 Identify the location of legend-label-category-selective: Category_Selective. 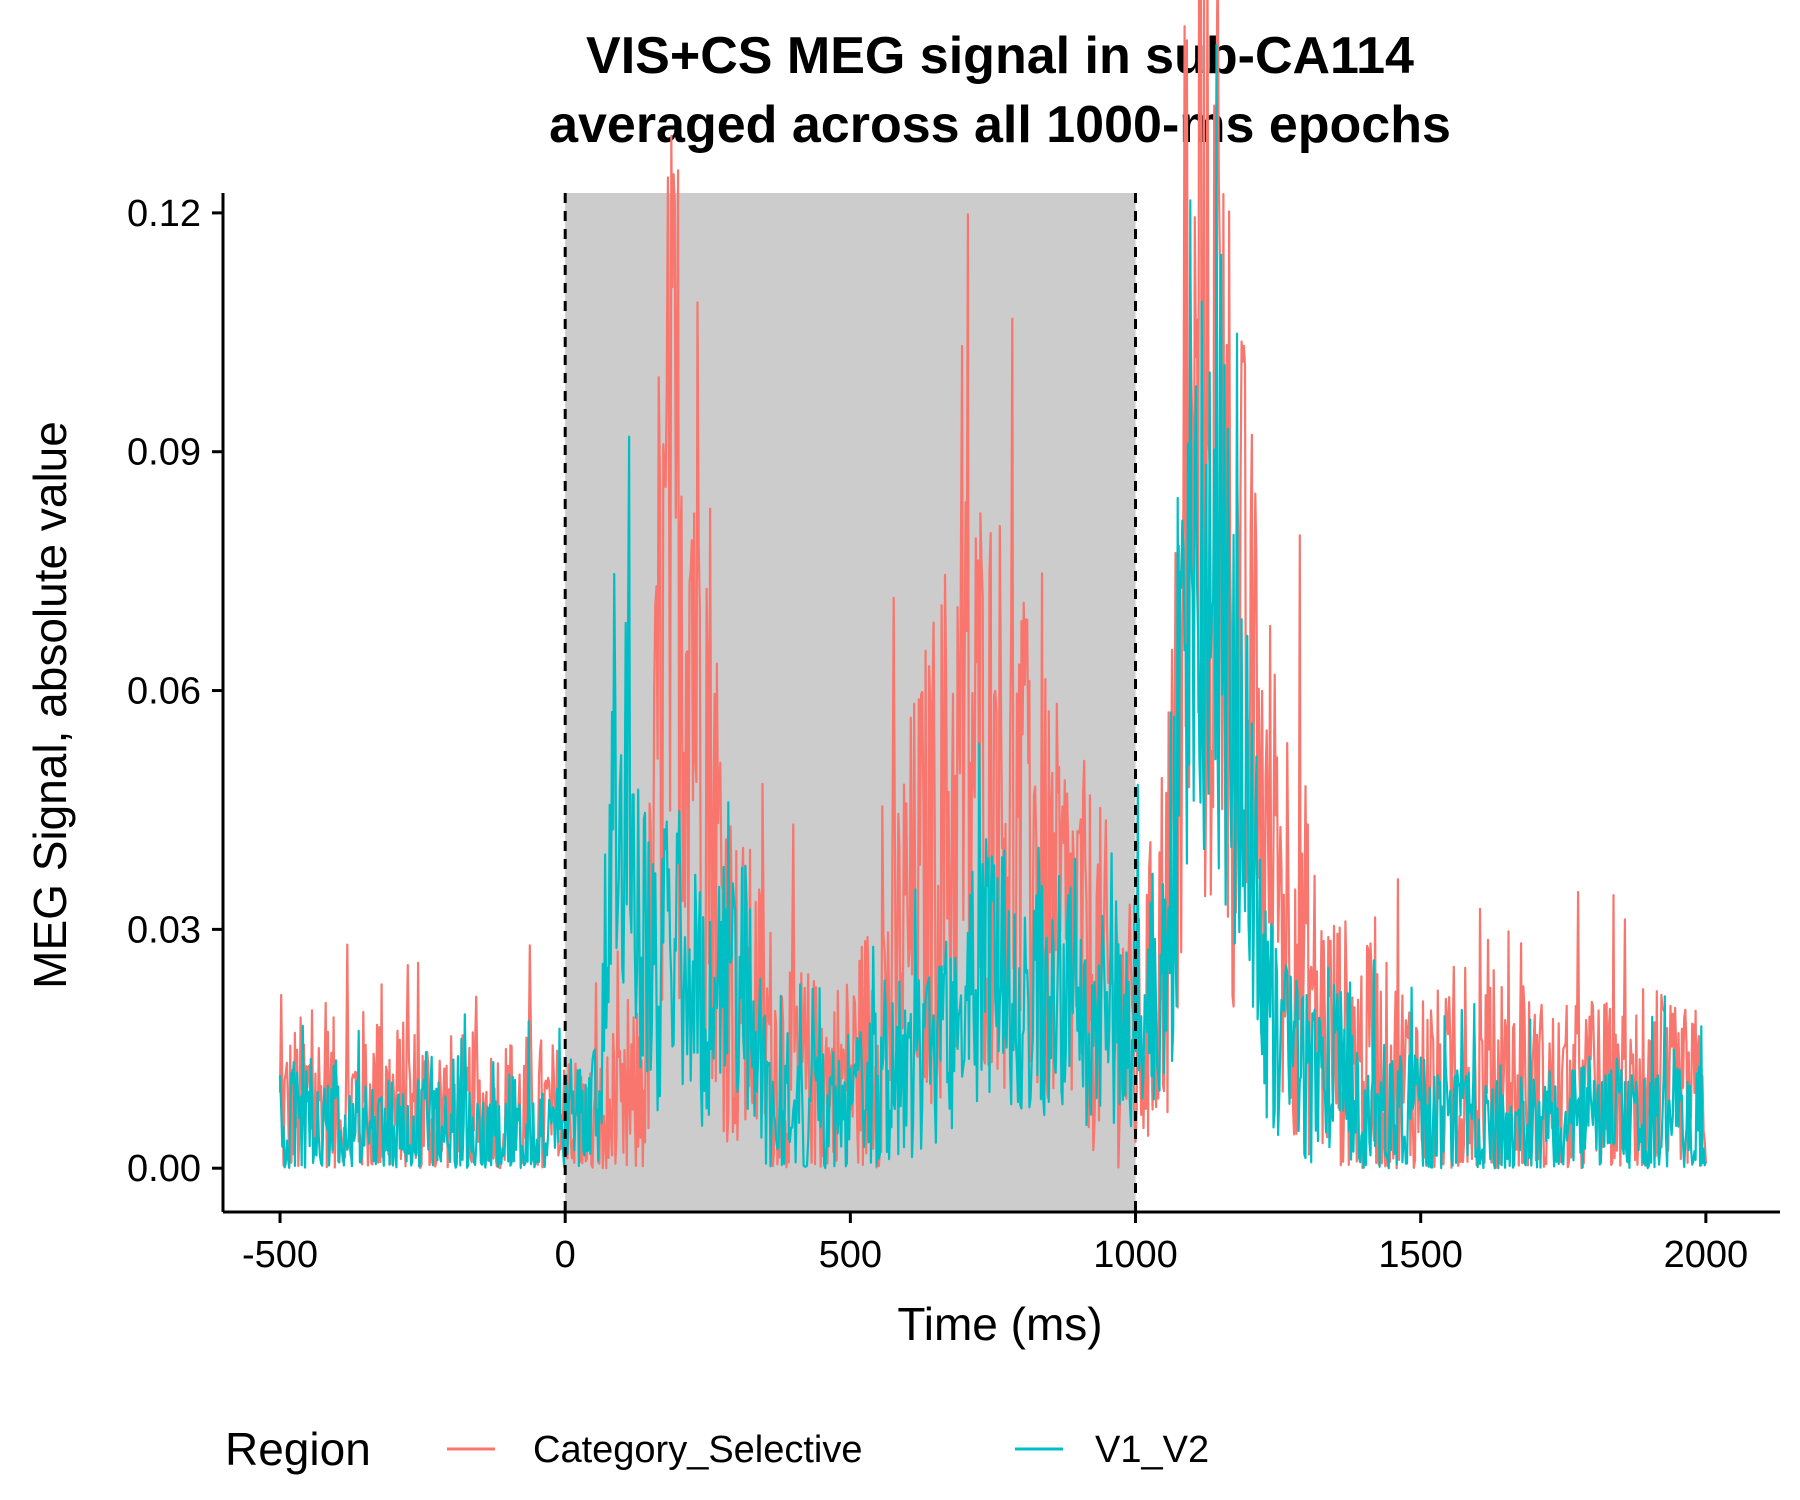
(698, 1450).